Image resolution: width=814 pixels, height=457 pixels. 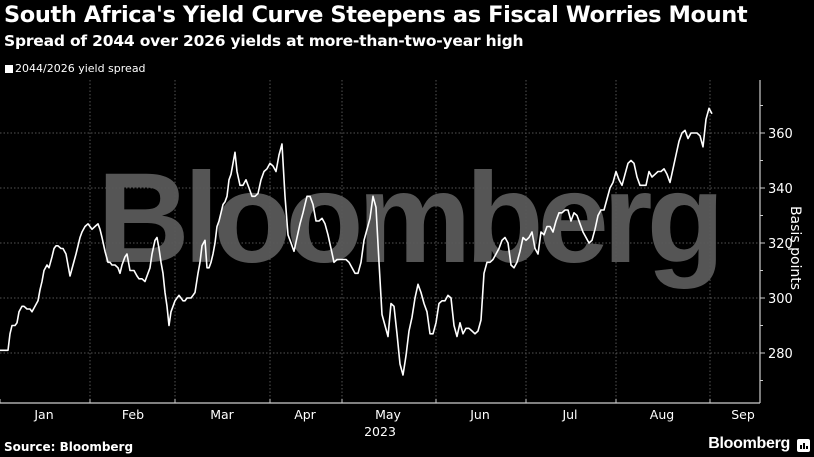 What do you see at coordinates (388, 414) in the screenshot?
I see `x-tick-label: May` at bounding box center [388, 414].